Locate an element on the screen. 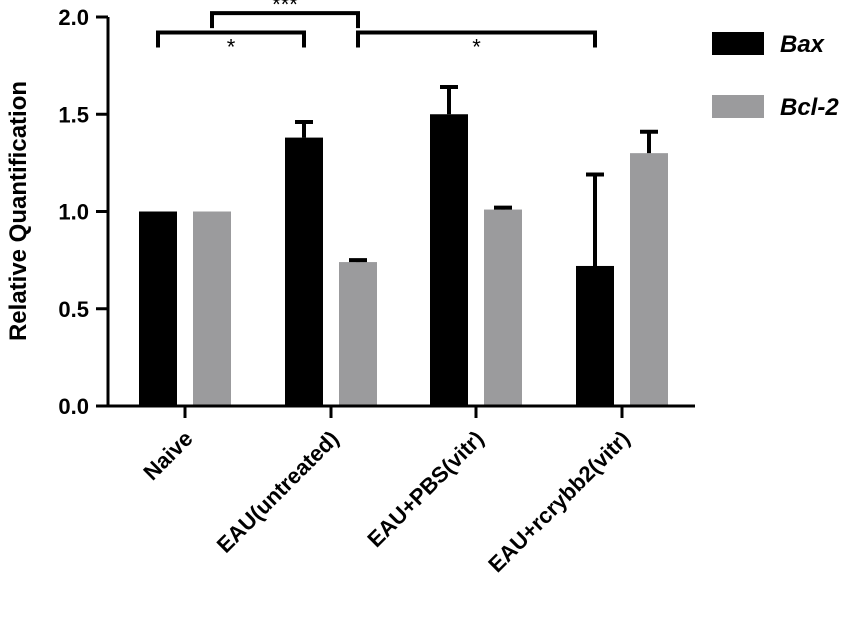 This screenshot has width=850, height=631. x-tick-label: EAU+PBS(vitr) is located at coordinates (425, 489).